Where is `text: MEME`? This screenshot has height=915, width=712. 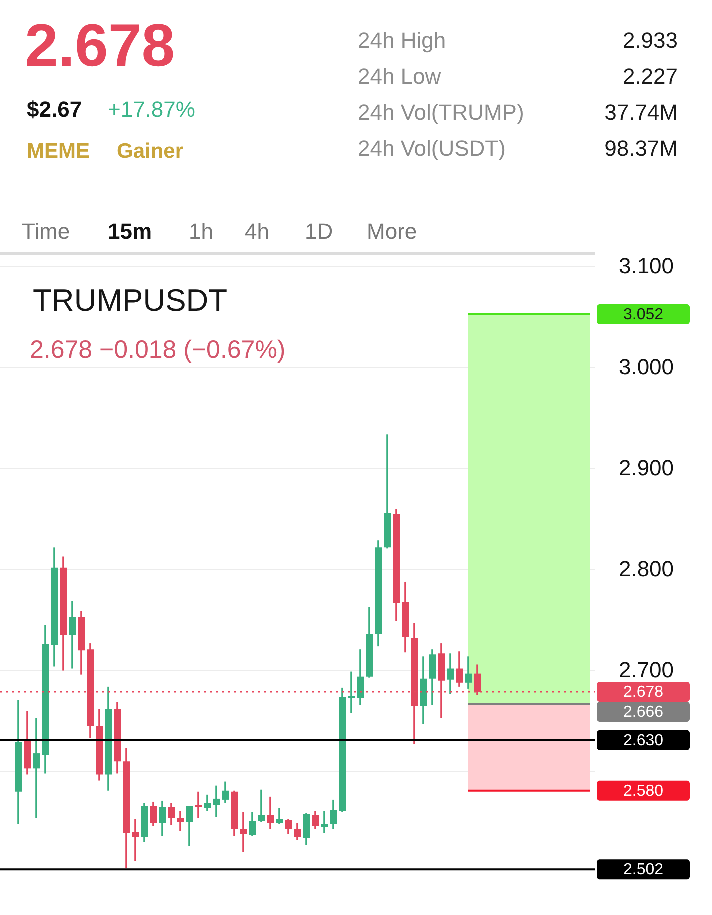 text: MEME is located at coordinates (58, 151).